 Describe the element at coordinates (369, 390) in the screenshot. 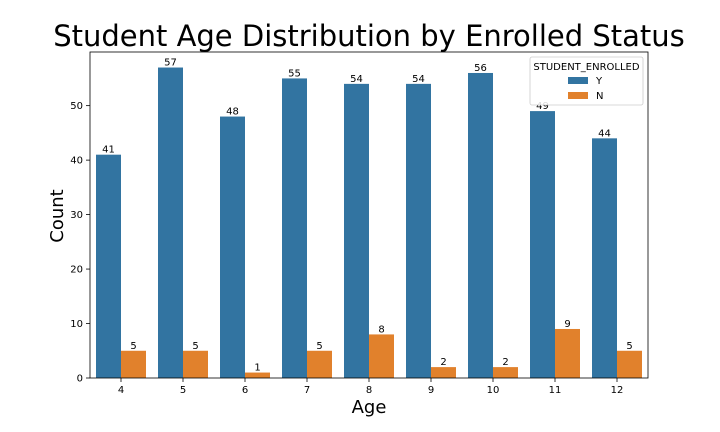

I see `x-tick-label: 8` at that location.